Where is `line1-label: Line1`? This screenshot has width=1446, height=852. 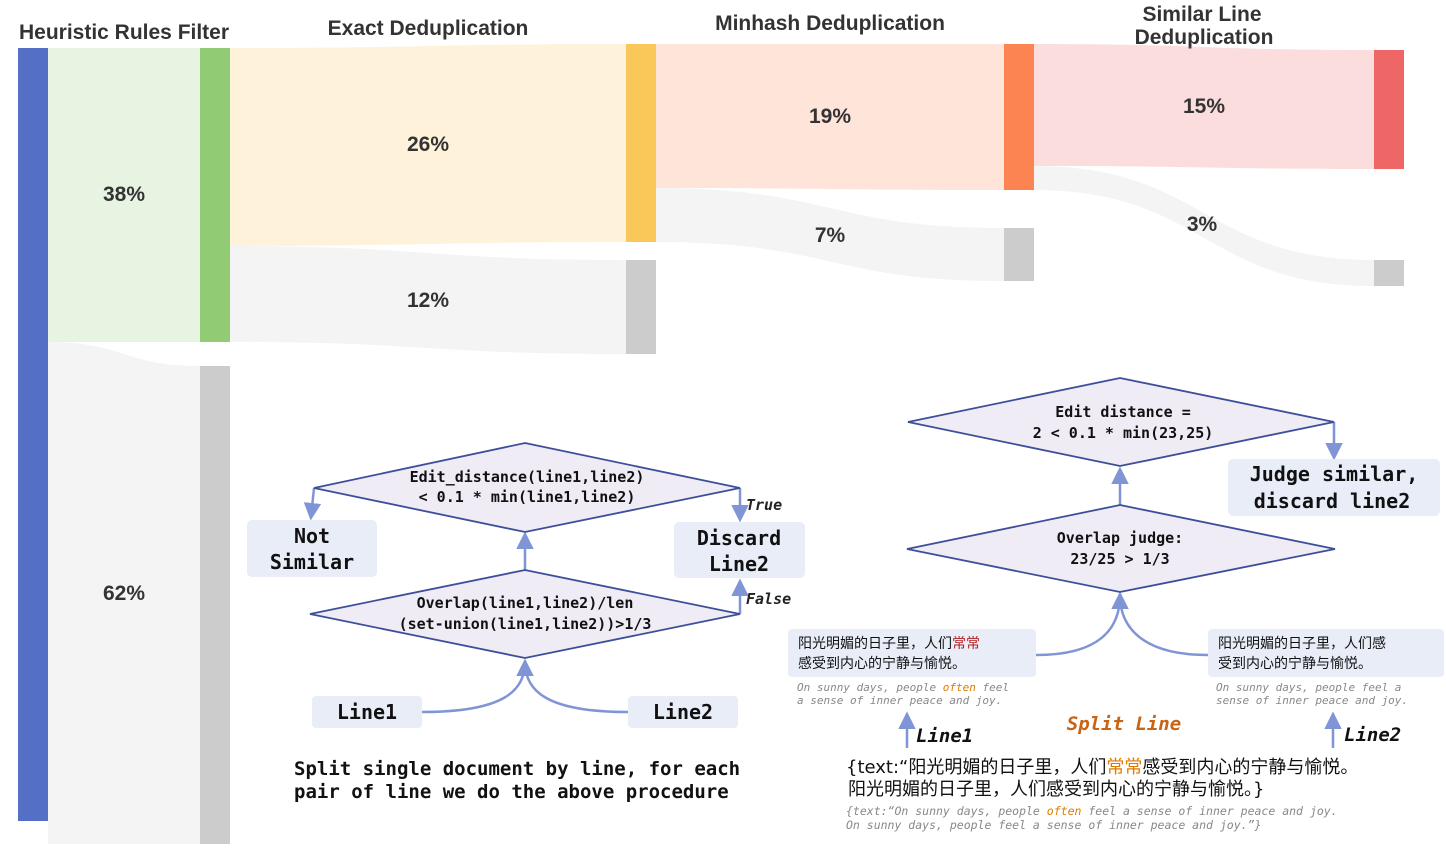 line1-label: Line1 is located at coordinates (367, 712).